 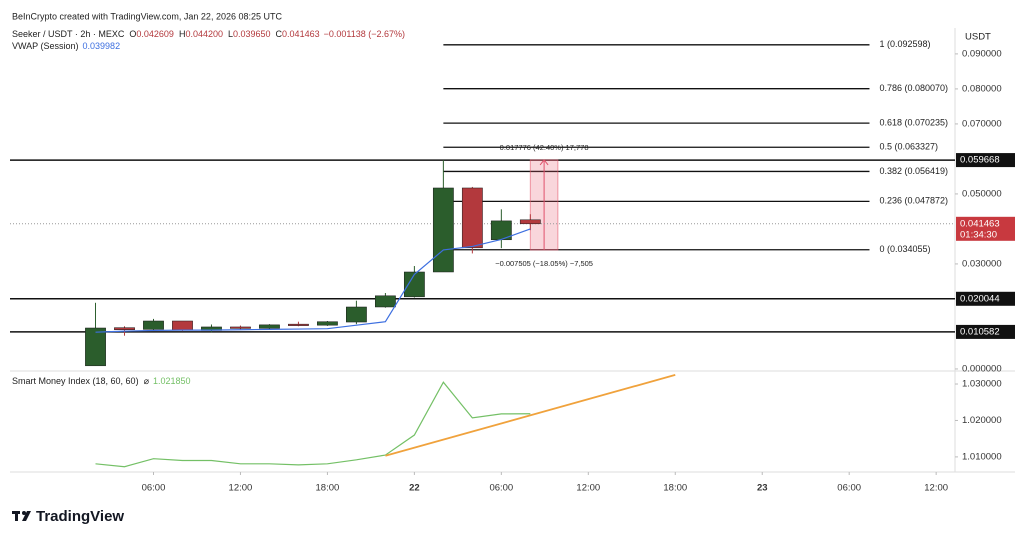 I want to click on y-tick-label: 0.050000, so click(x=982, y=193).